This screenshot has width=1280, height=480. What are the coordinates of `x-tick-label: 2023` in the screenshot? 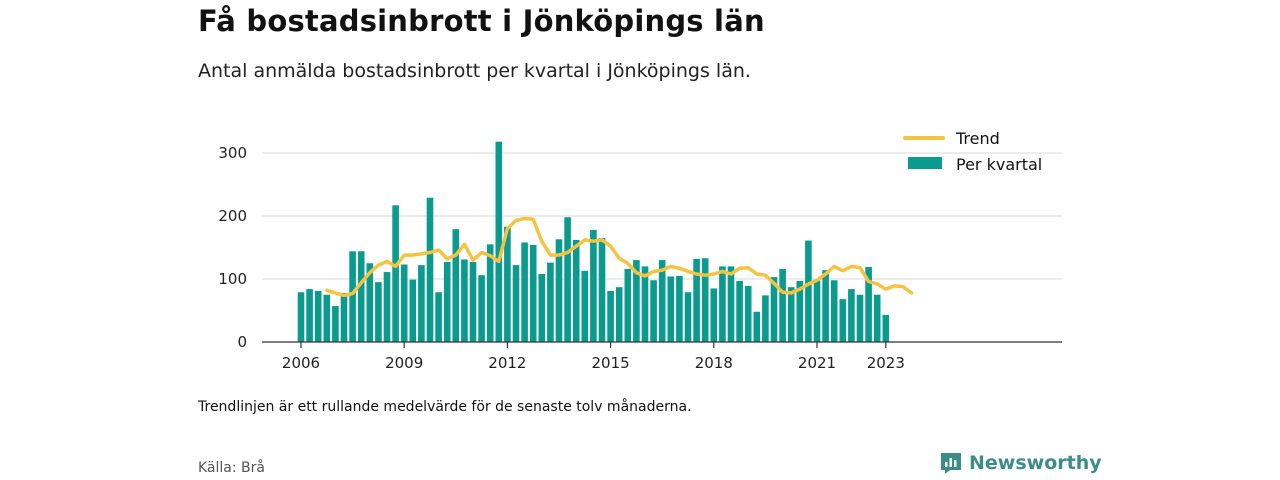 It's located at (886, 363).